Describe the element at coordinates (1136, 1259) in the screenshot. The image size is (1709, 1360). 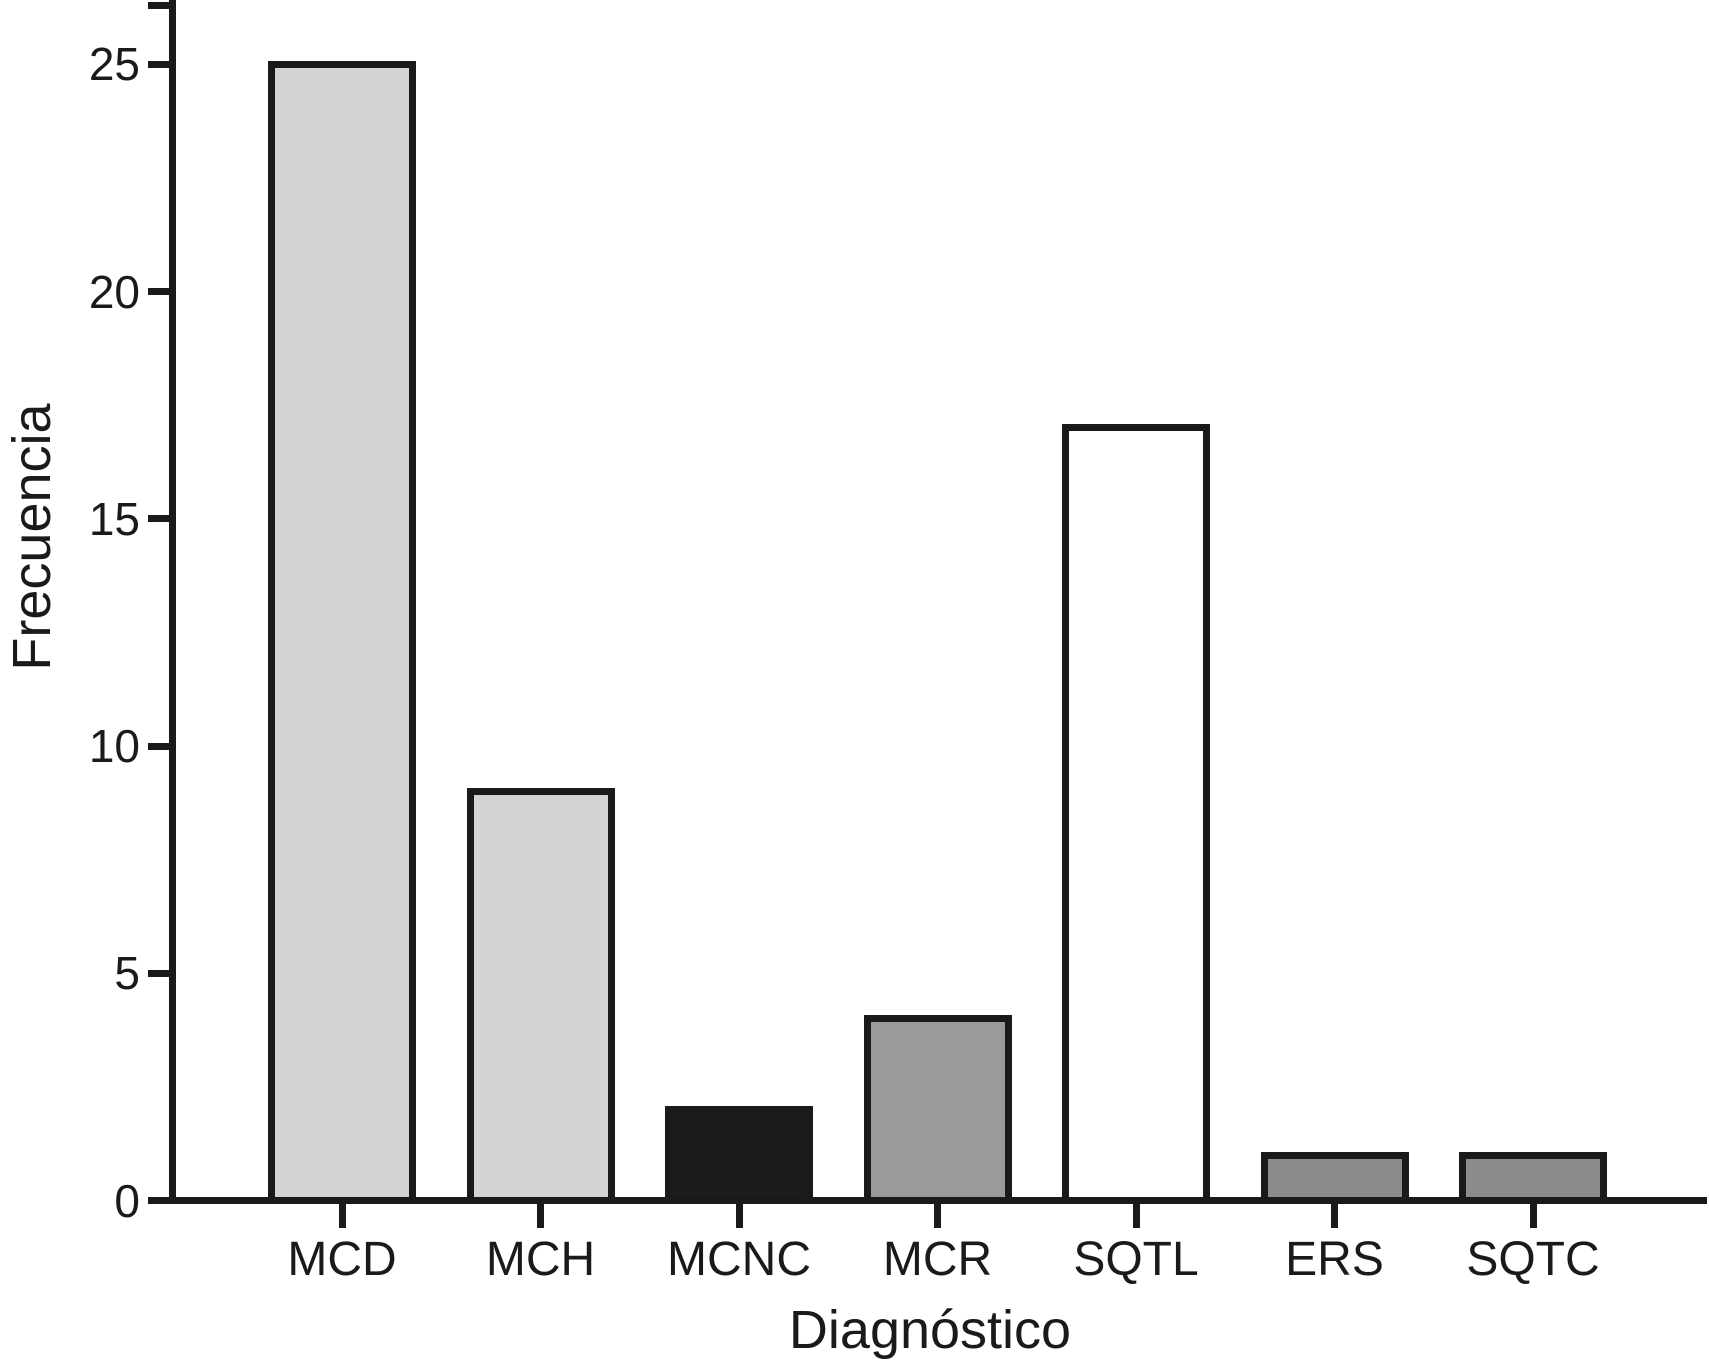
I see `x-category-label-SQTL: SQTL` at that location.